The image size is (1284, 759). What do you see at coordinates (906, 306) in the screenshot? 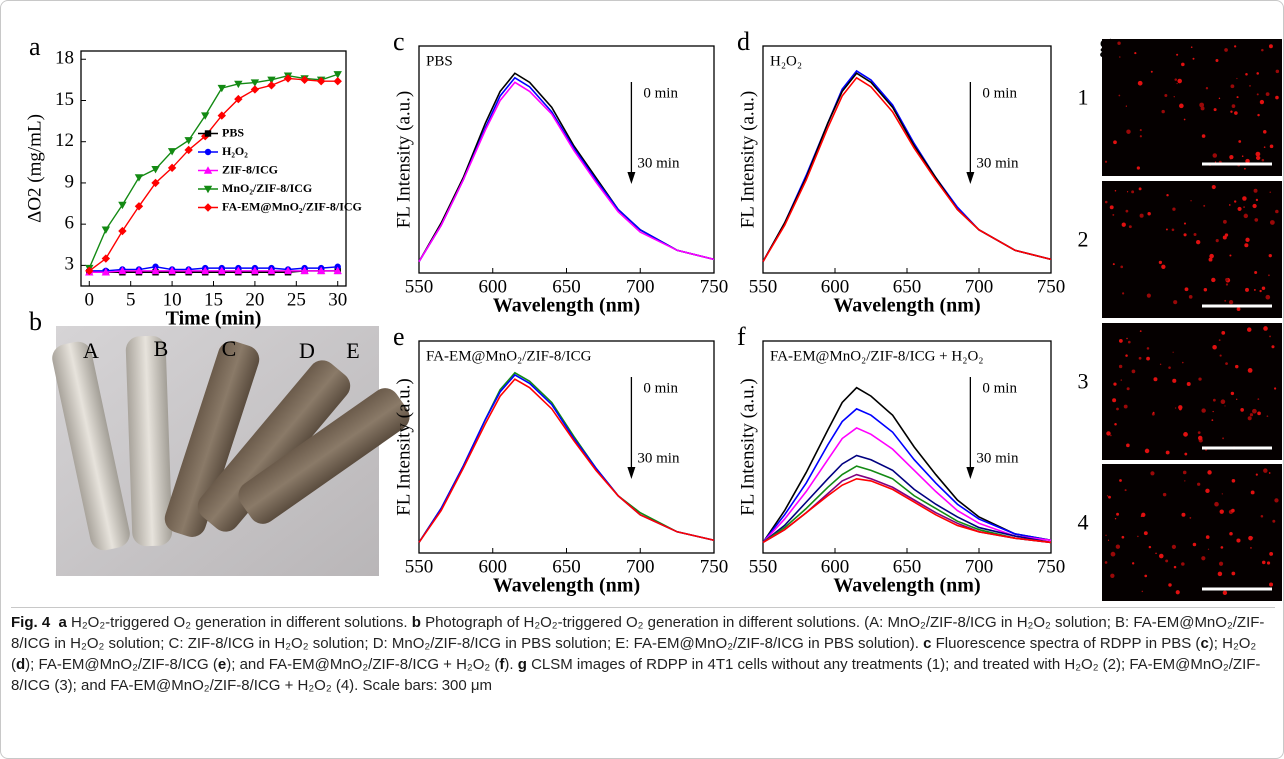
I see `x-axis-label: Wavelength (nm)` at bounding box center [906, 306].